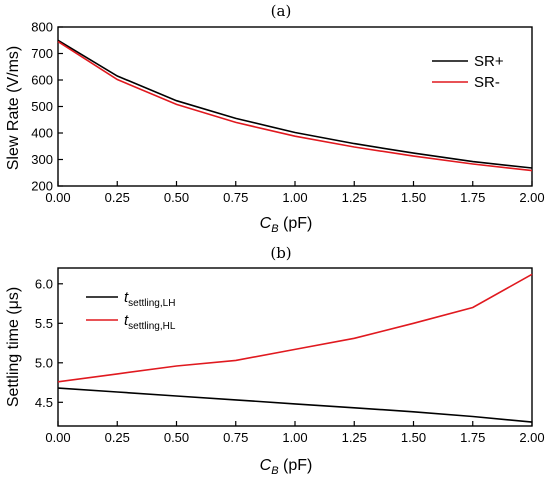 The height and width of the screenshot is (480, 550). What do you see at coordinates (487, 82) in the screenshot?
I see `legend-label-sr-minus: SR-` at bounding box center [487, 82].